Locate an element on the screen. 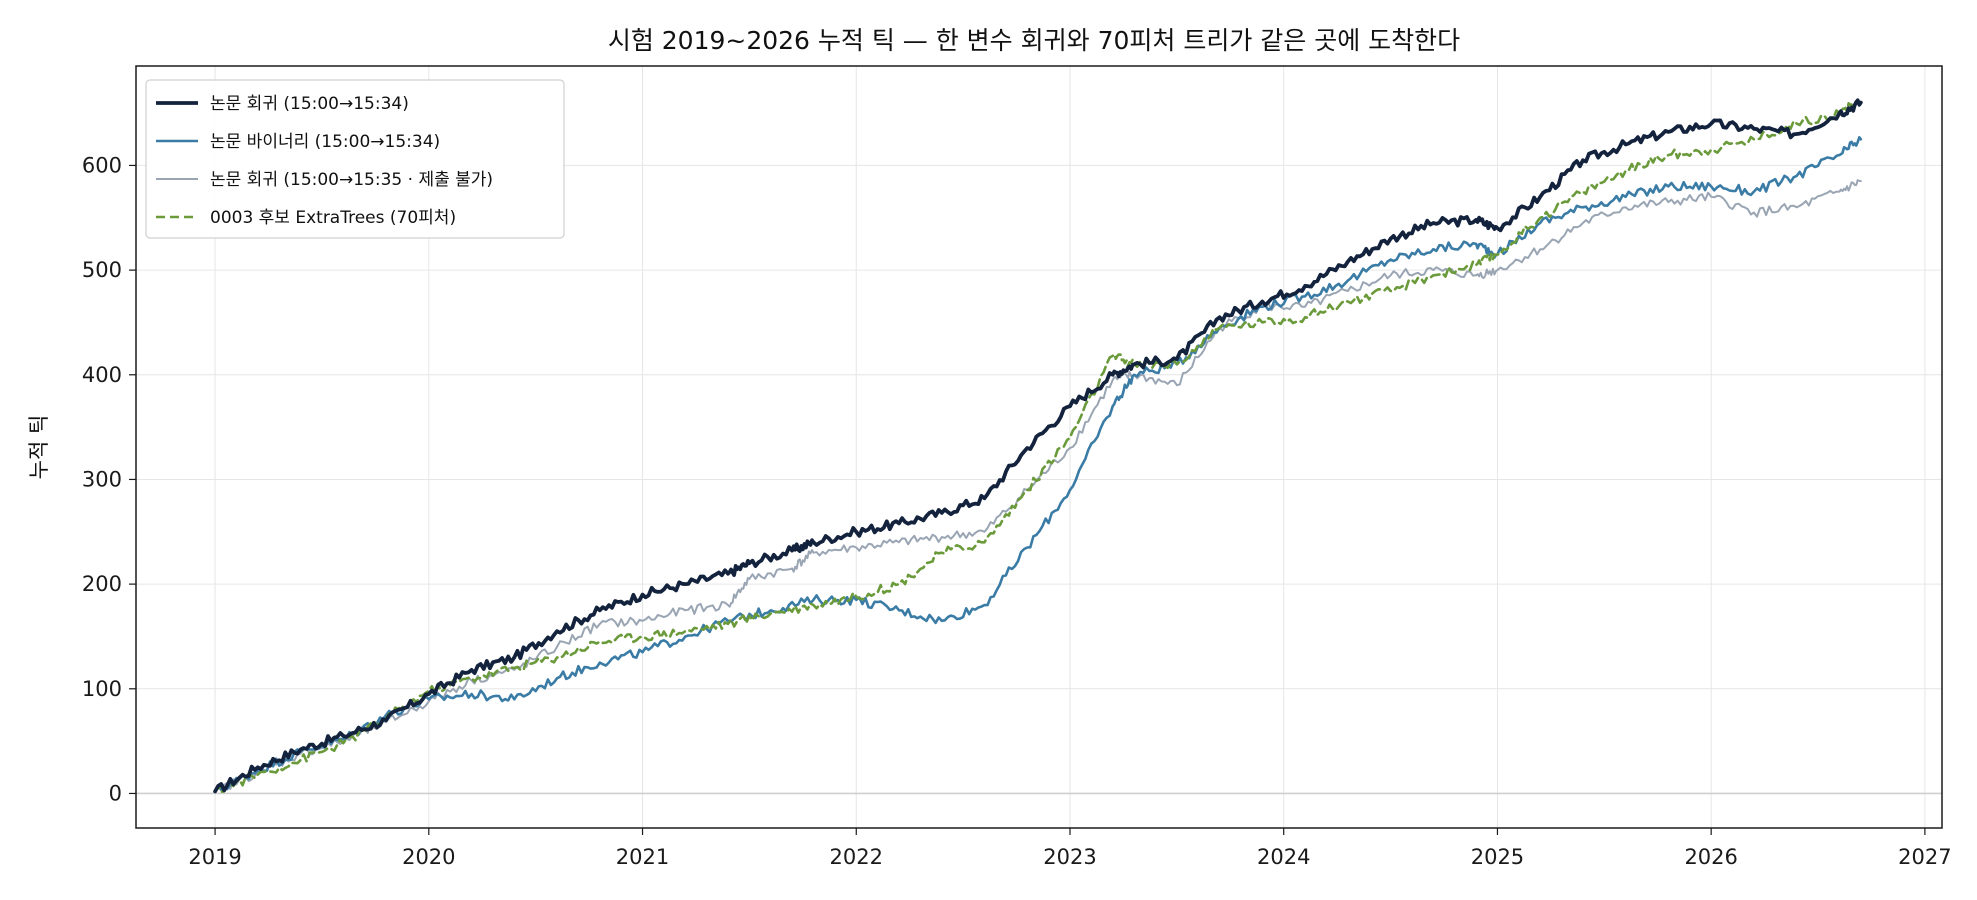  legend-label-1: 논문 회귀 (15:00→15:34) is located at coordinates (309, 104).